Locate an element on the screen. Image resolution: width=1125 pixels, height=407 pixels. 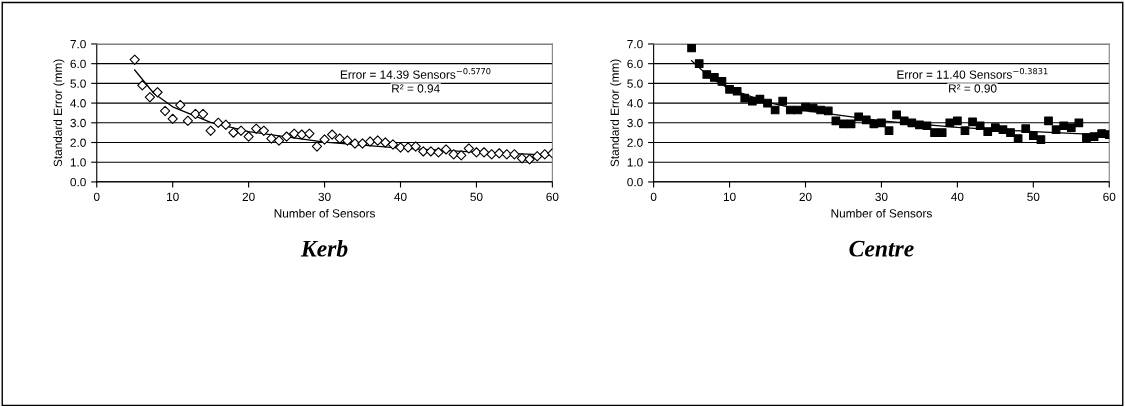
y-tick-label: 4.0 is located at coordinates (635, 103).